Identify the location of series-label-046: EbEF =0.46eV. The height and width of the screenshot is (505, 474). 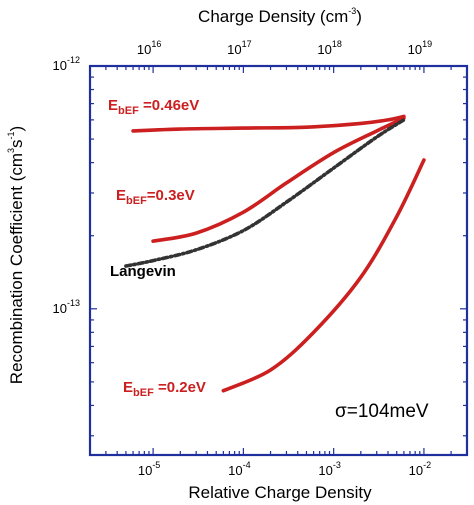
(153, 107).